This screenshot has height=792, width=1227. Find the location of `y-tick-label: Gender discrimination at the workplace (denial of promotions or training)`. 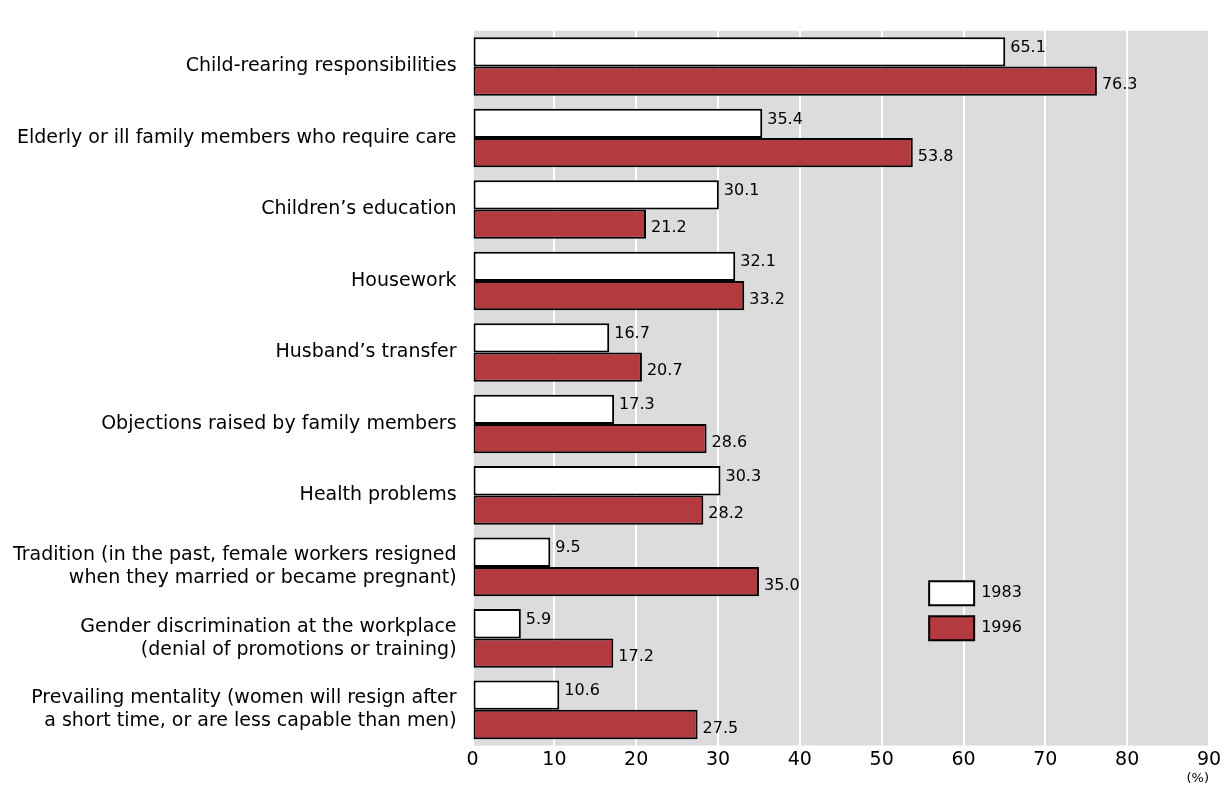

y-tick-label: Gender discrimination at the workplace (denial of promotions or training) is located at coordinates (268, 636).